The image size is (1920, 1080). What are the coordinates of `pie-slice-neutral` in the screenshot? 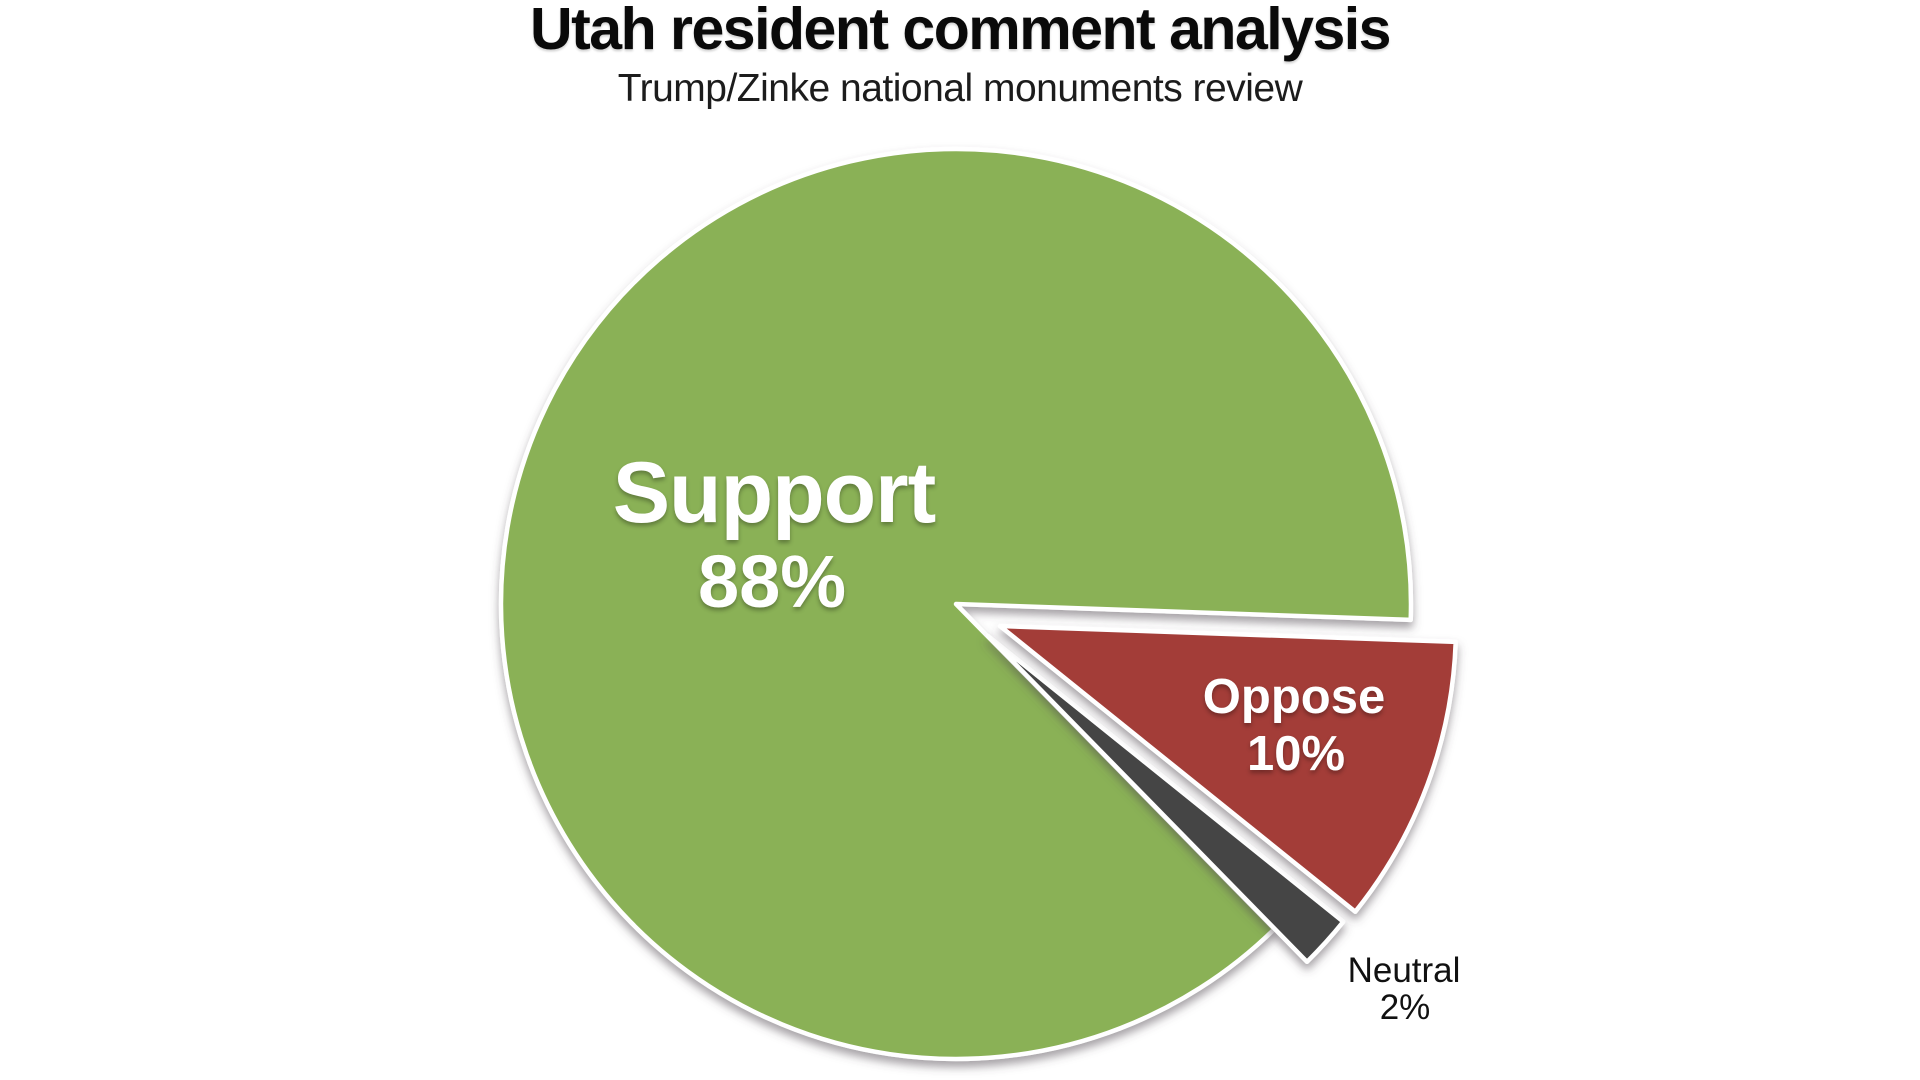 It's located at (1165, 799).